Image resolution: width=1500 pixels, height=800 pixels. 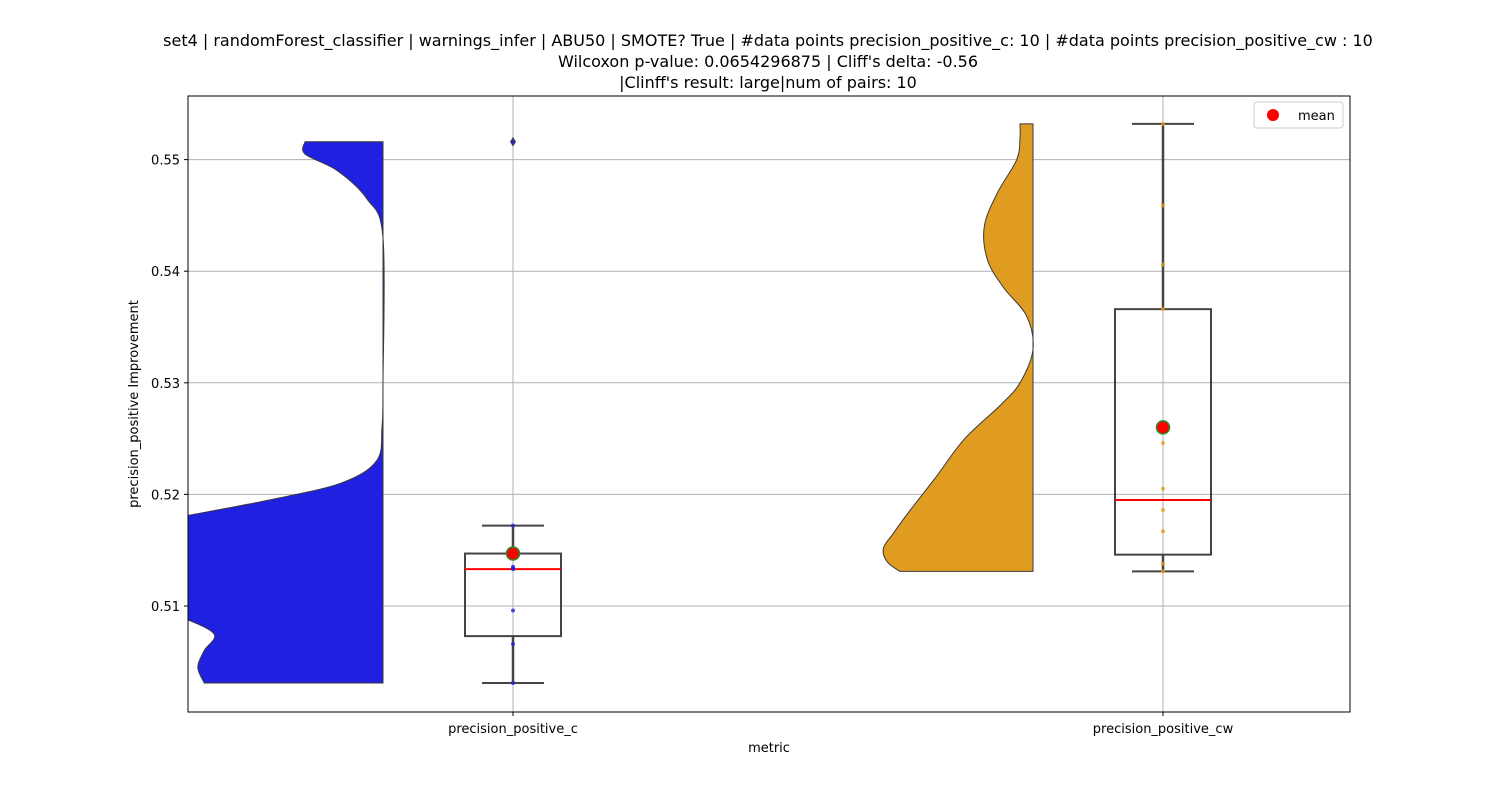 I want to click on y-tick-label: 0.52, so click(x=165, y=495).